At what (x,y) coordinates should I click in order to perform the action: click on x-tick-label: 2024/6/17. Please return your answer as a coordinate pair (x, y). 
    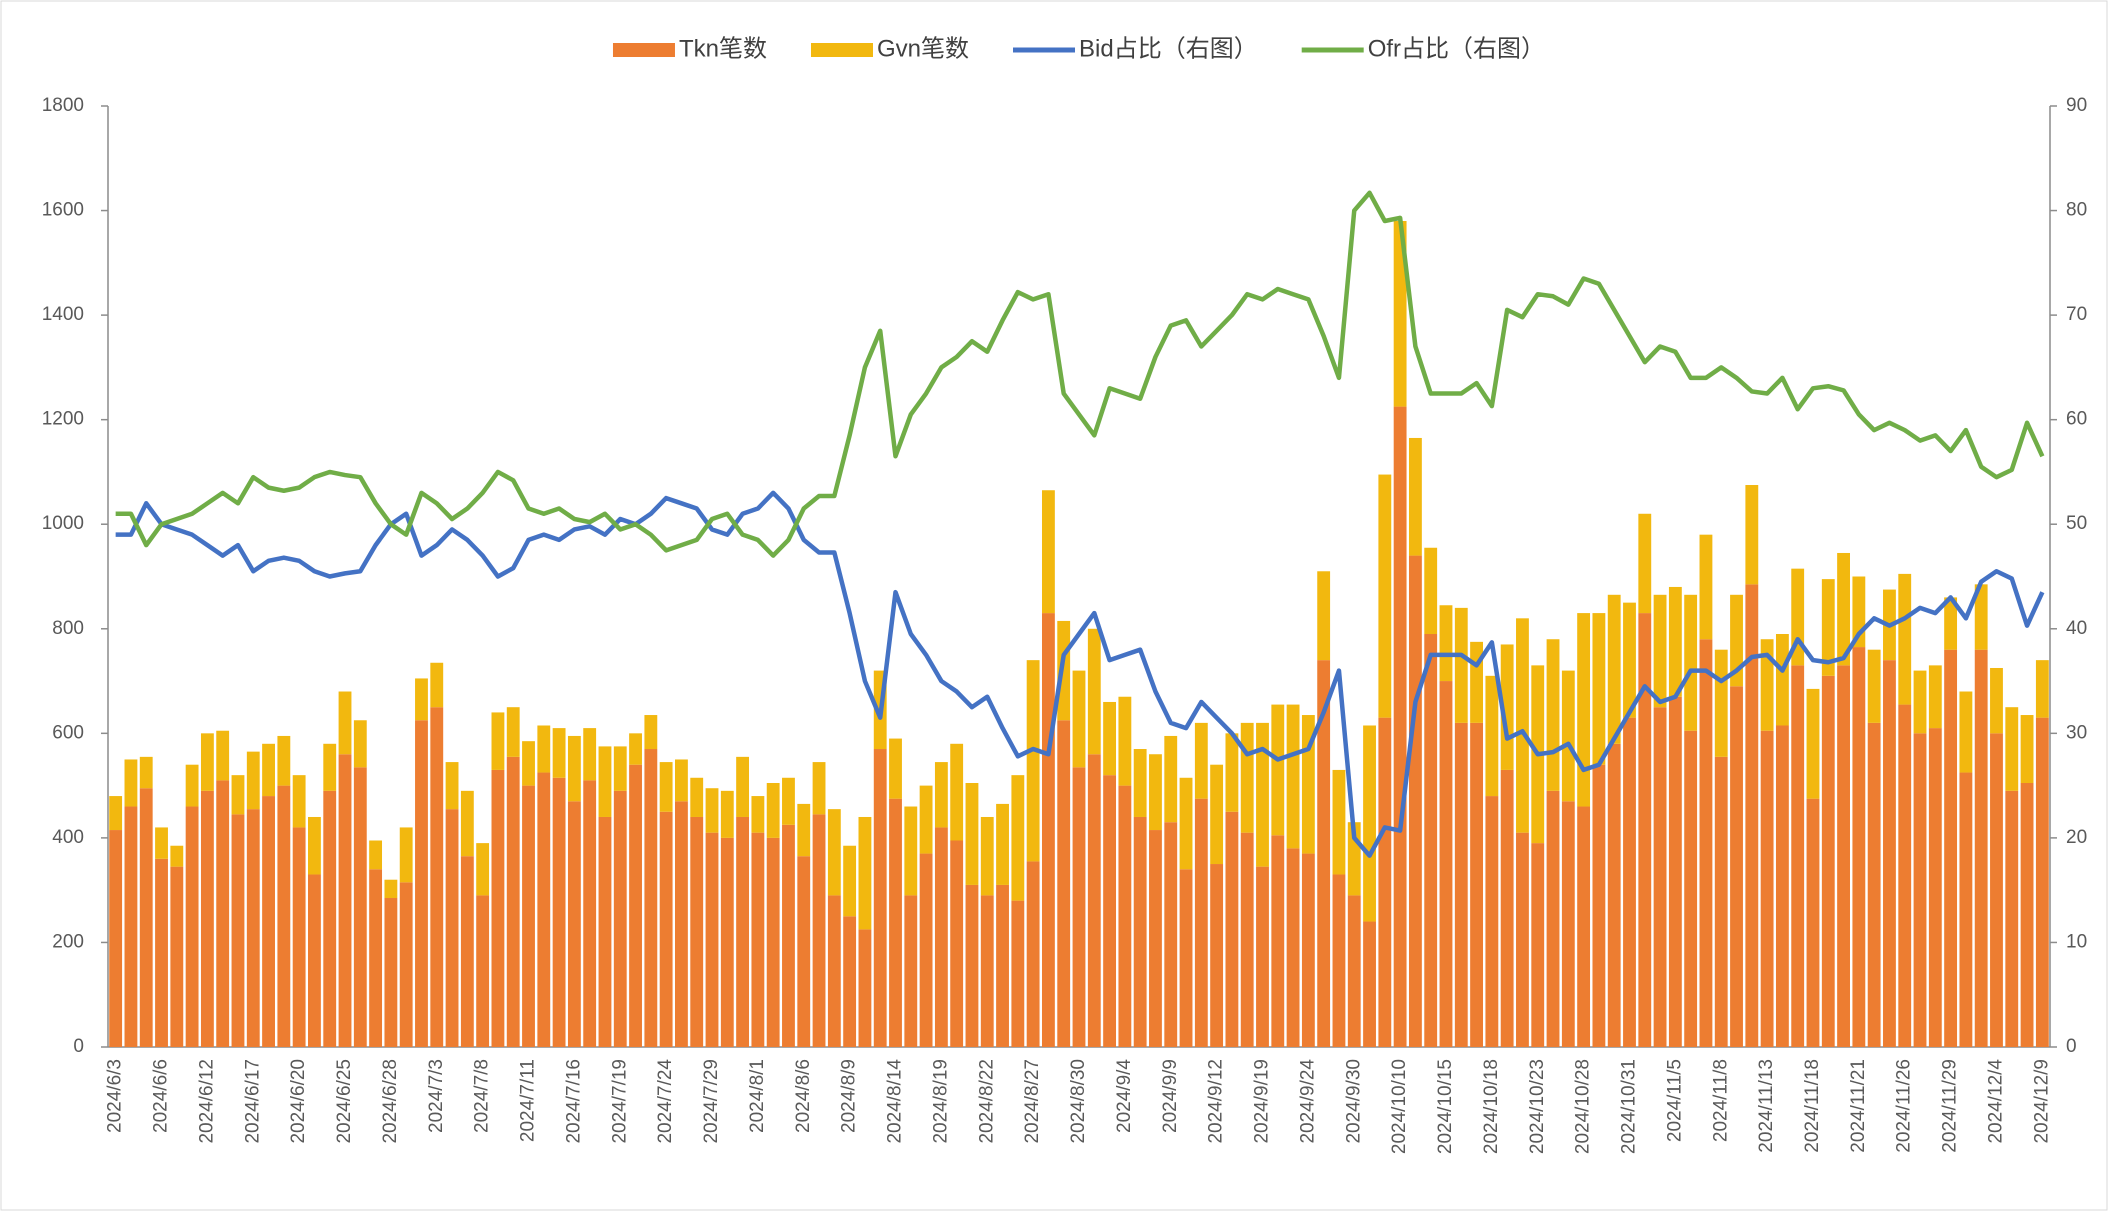
    Looking at the image, I should click on (252, 1101).